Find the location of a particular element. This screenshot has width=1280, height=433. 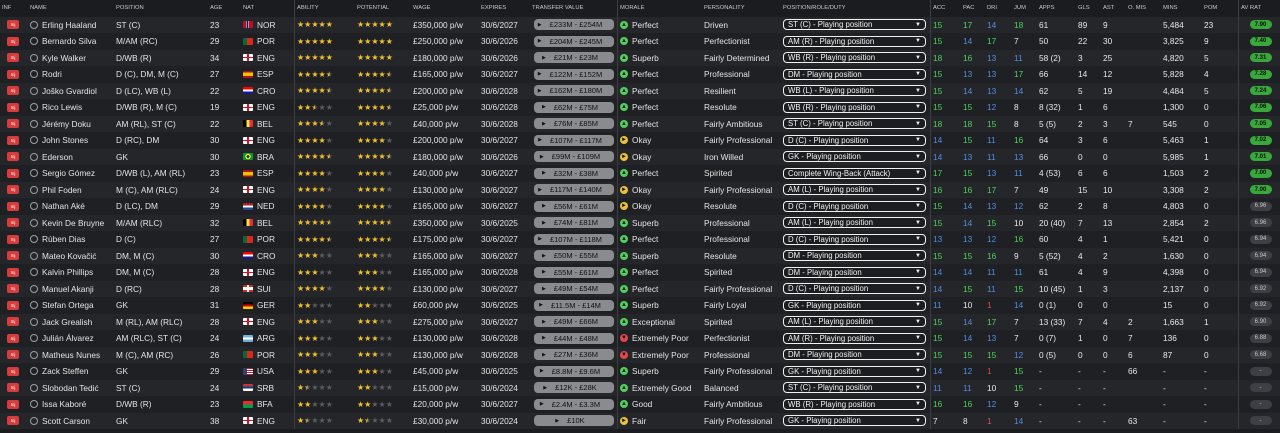

player-name: Issa Kaboré is located at coordinates (64, 404).